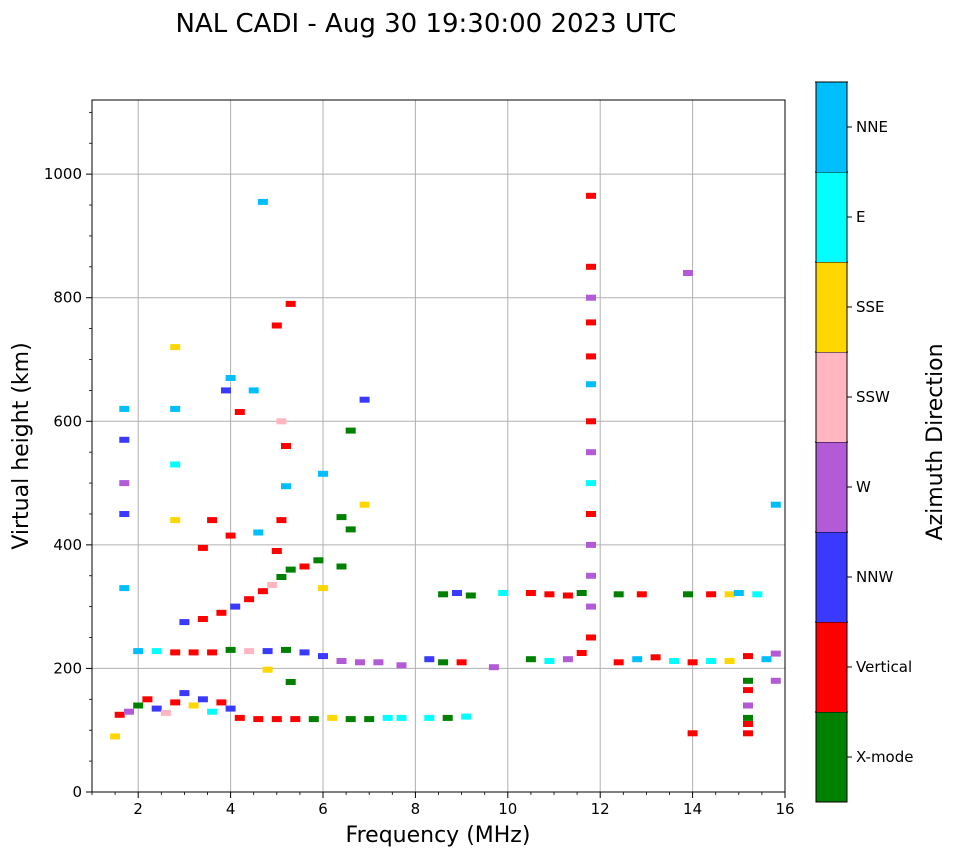 This screenshot has width=958, height=857. What do you see at coordinates (874, 577) in the screenshot?
I see `colorbar-tick-label: NNW` at bounding box center [874, 577].